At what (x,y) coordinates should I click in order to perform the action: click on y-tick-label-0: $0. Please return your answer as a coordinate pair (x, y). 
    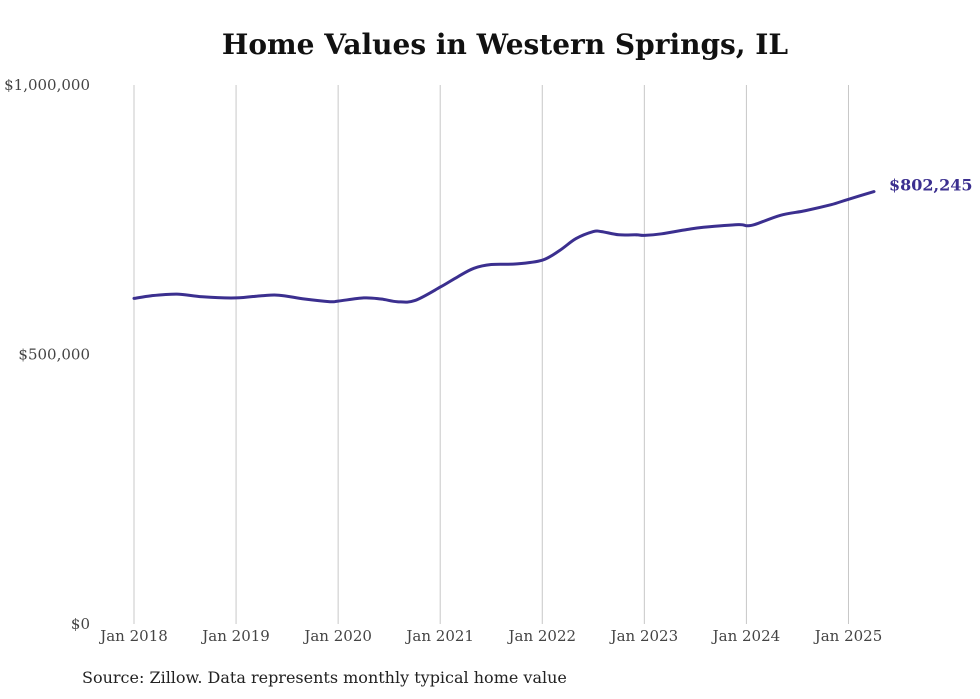
    Looking at the image, I should click on (80, 624).